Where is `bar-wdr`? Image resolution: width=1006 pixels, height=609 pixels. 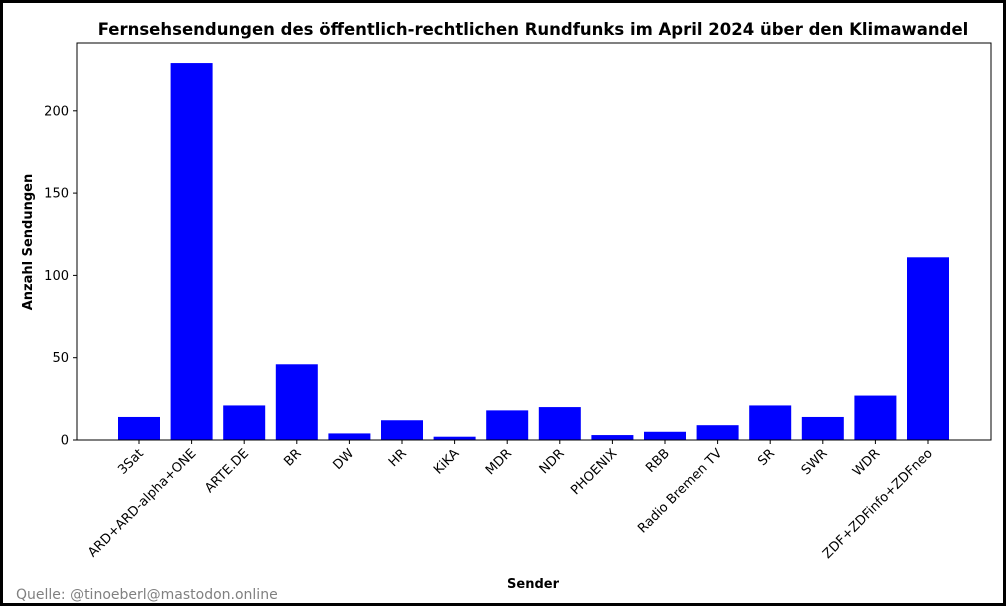
bar-wdr is located at coordinates (875, 417).